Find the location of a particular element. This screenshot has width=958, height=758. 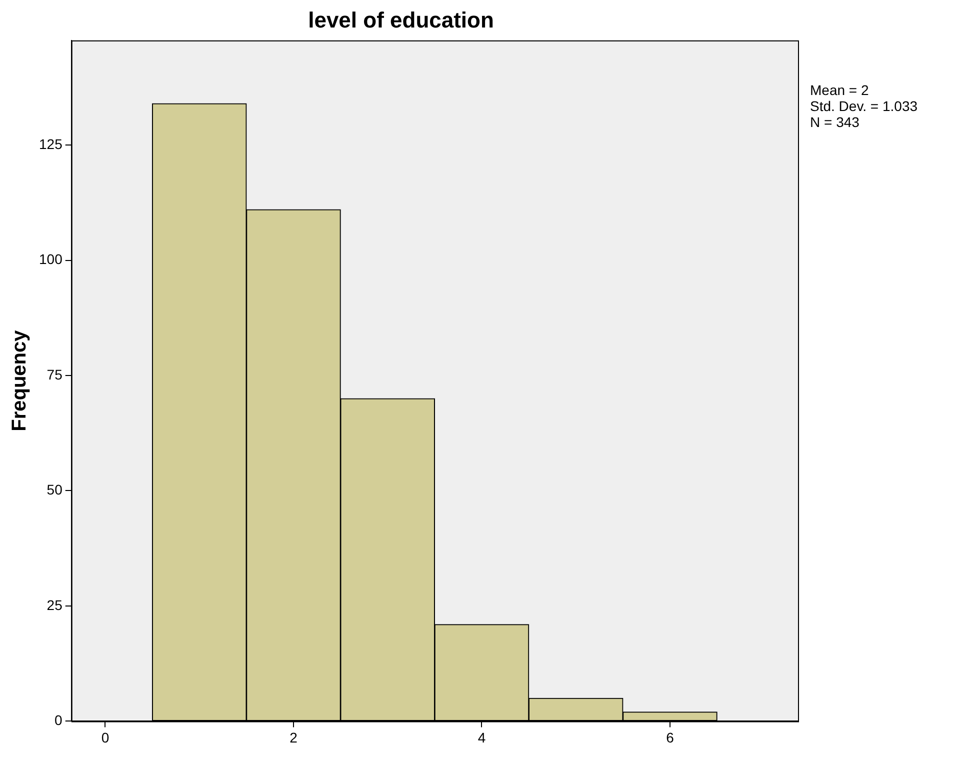

y-axis-title: Frequency is located at coordinates (19, 380).